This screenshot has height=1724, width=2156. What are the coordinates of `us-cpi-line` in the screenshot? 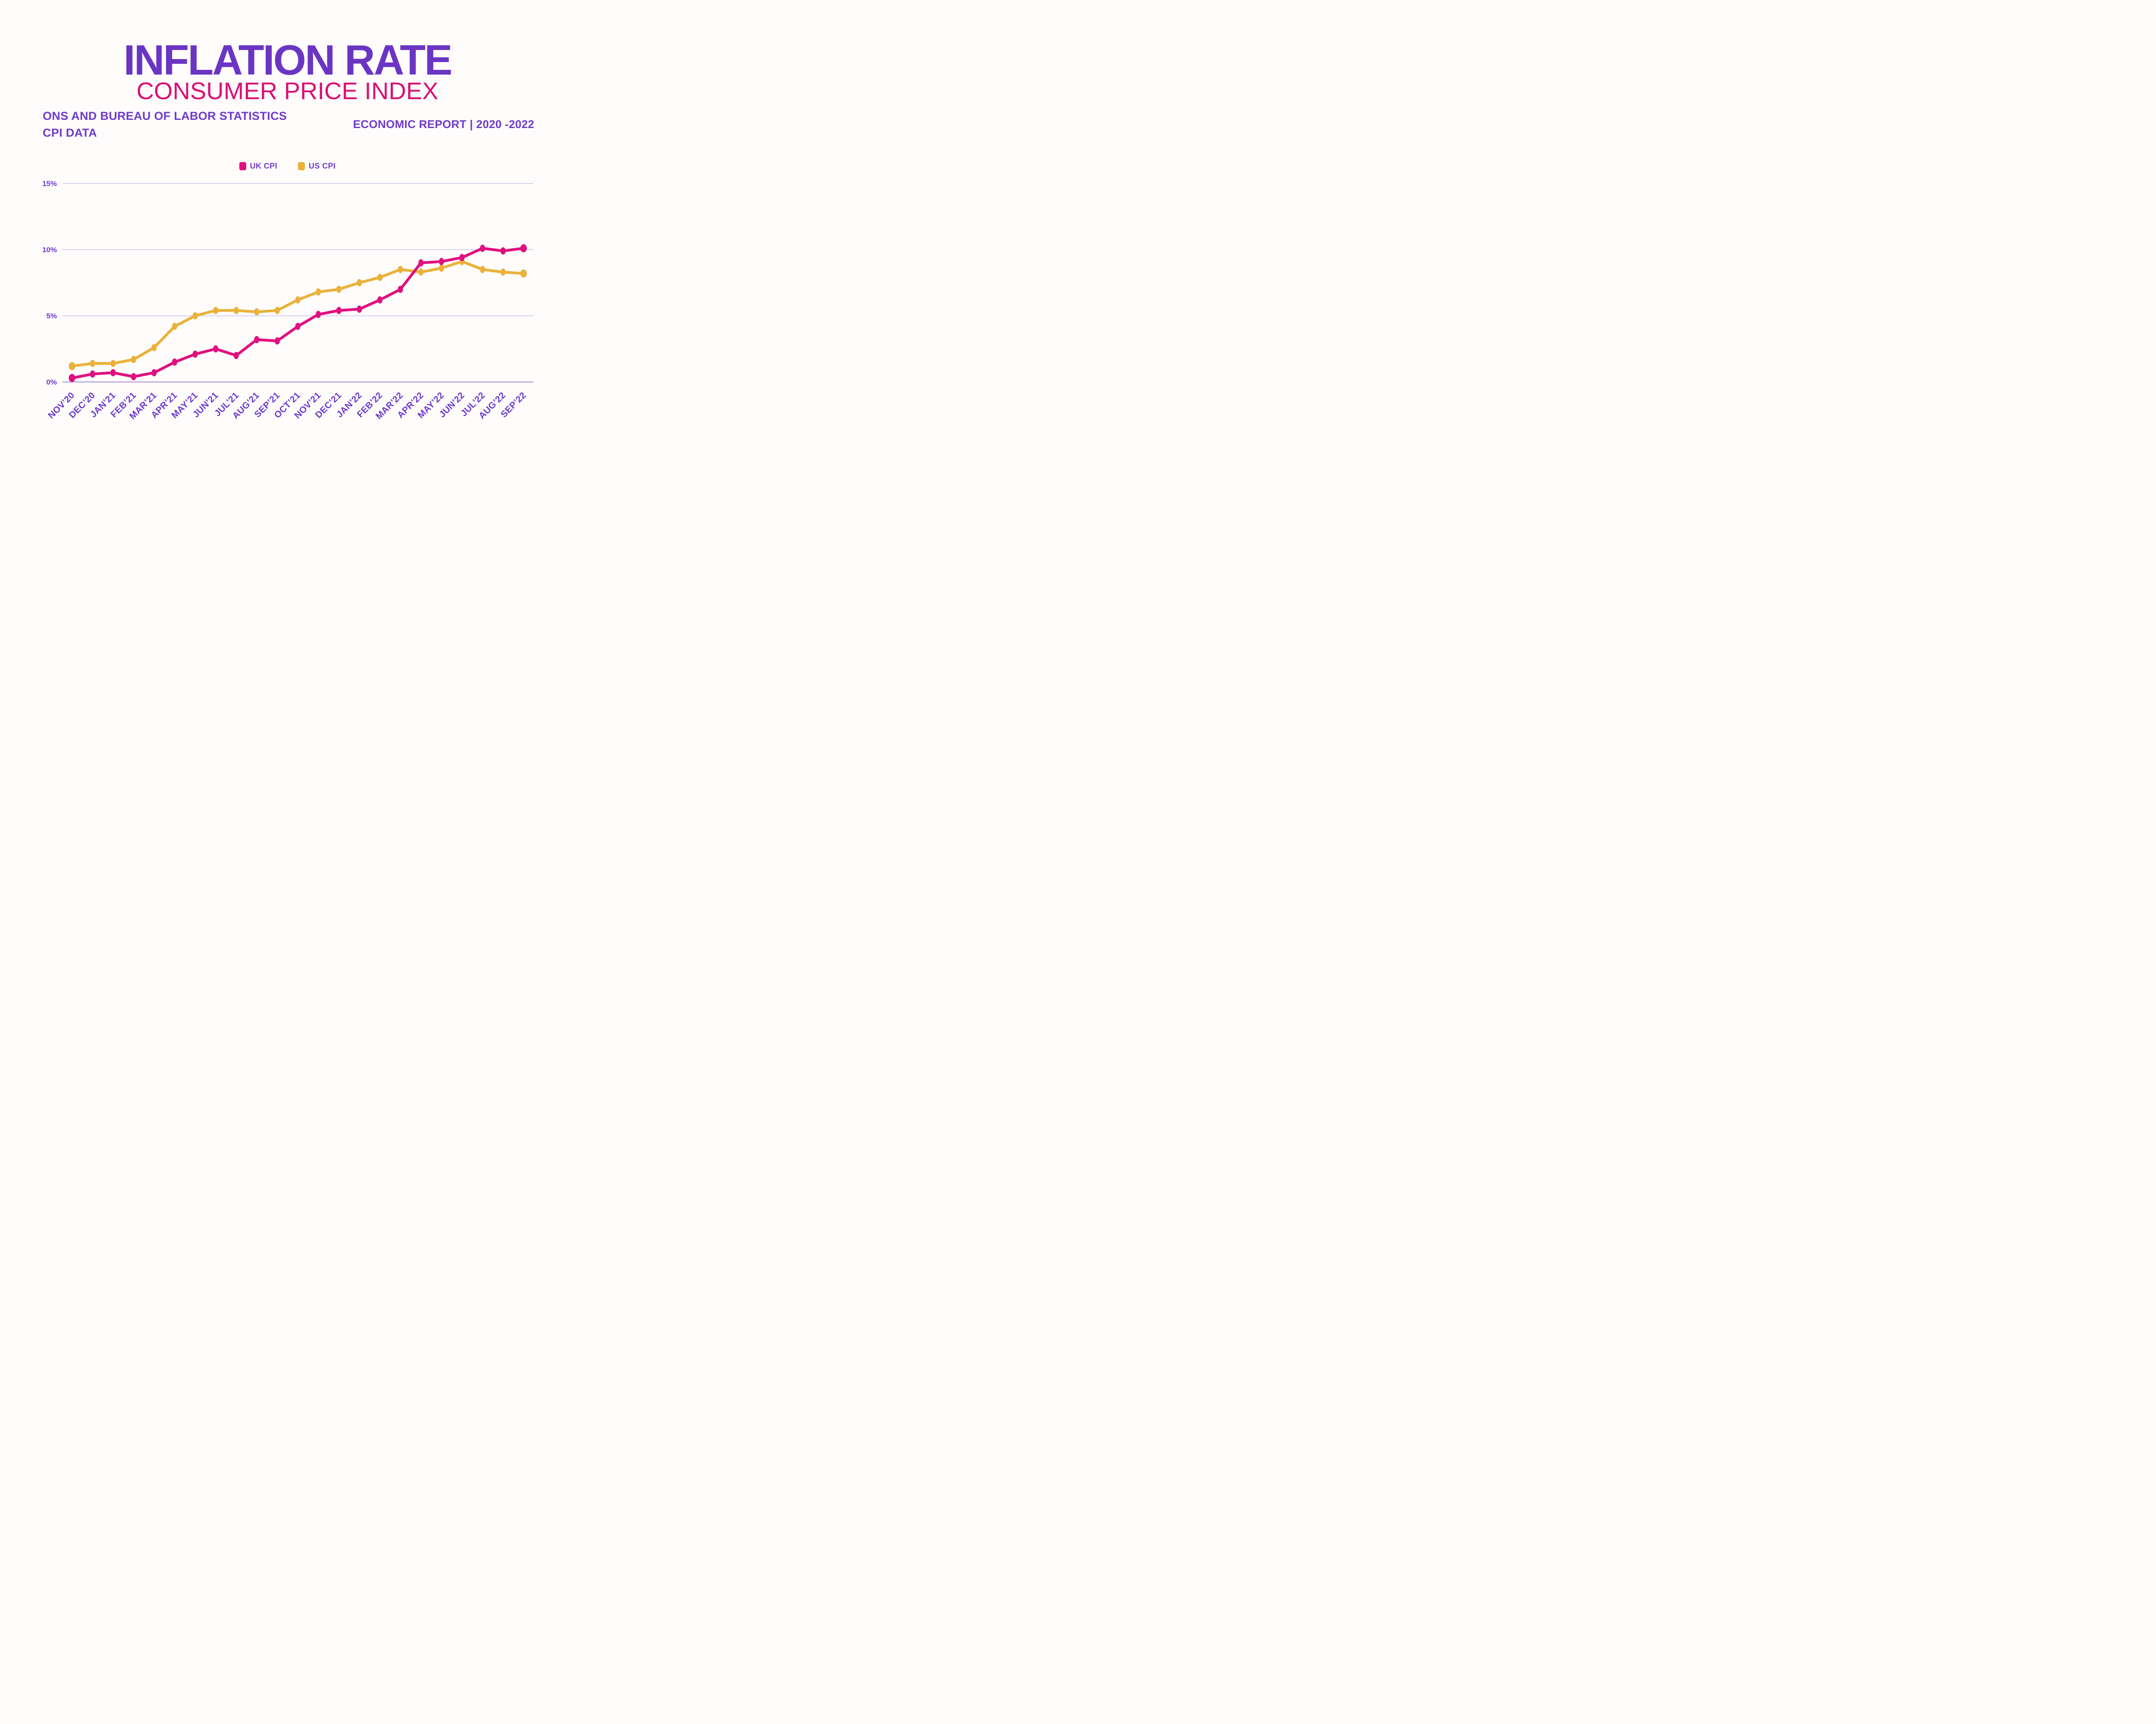 It's located at (297, 314).